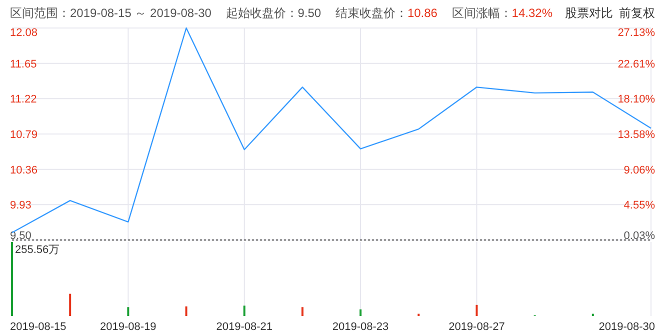 Image resolution: width=657 pixels, height=335 pixels. Describe the element at coordinates (37, 250) in the screenshot. I see `annotation: 255.56万` at that location.